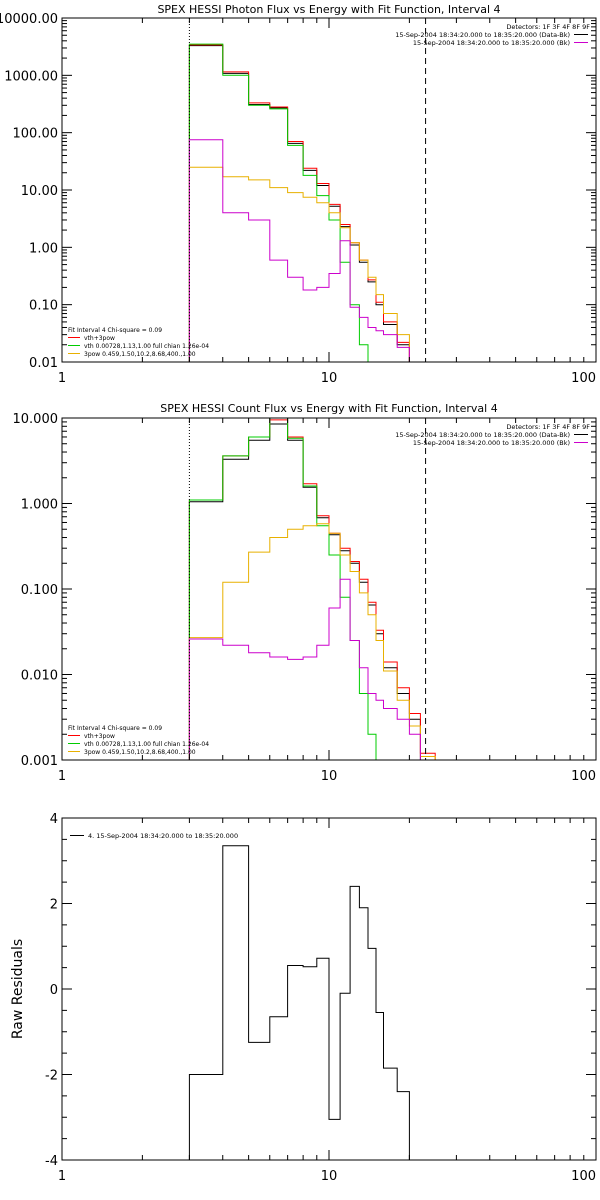 The height and width of the screenshot is (1200, 600). What do you see at coordinates (39, 761) in the screenshot?
I see `y-tick-label: 0.001` at bounding box center [39, 761].